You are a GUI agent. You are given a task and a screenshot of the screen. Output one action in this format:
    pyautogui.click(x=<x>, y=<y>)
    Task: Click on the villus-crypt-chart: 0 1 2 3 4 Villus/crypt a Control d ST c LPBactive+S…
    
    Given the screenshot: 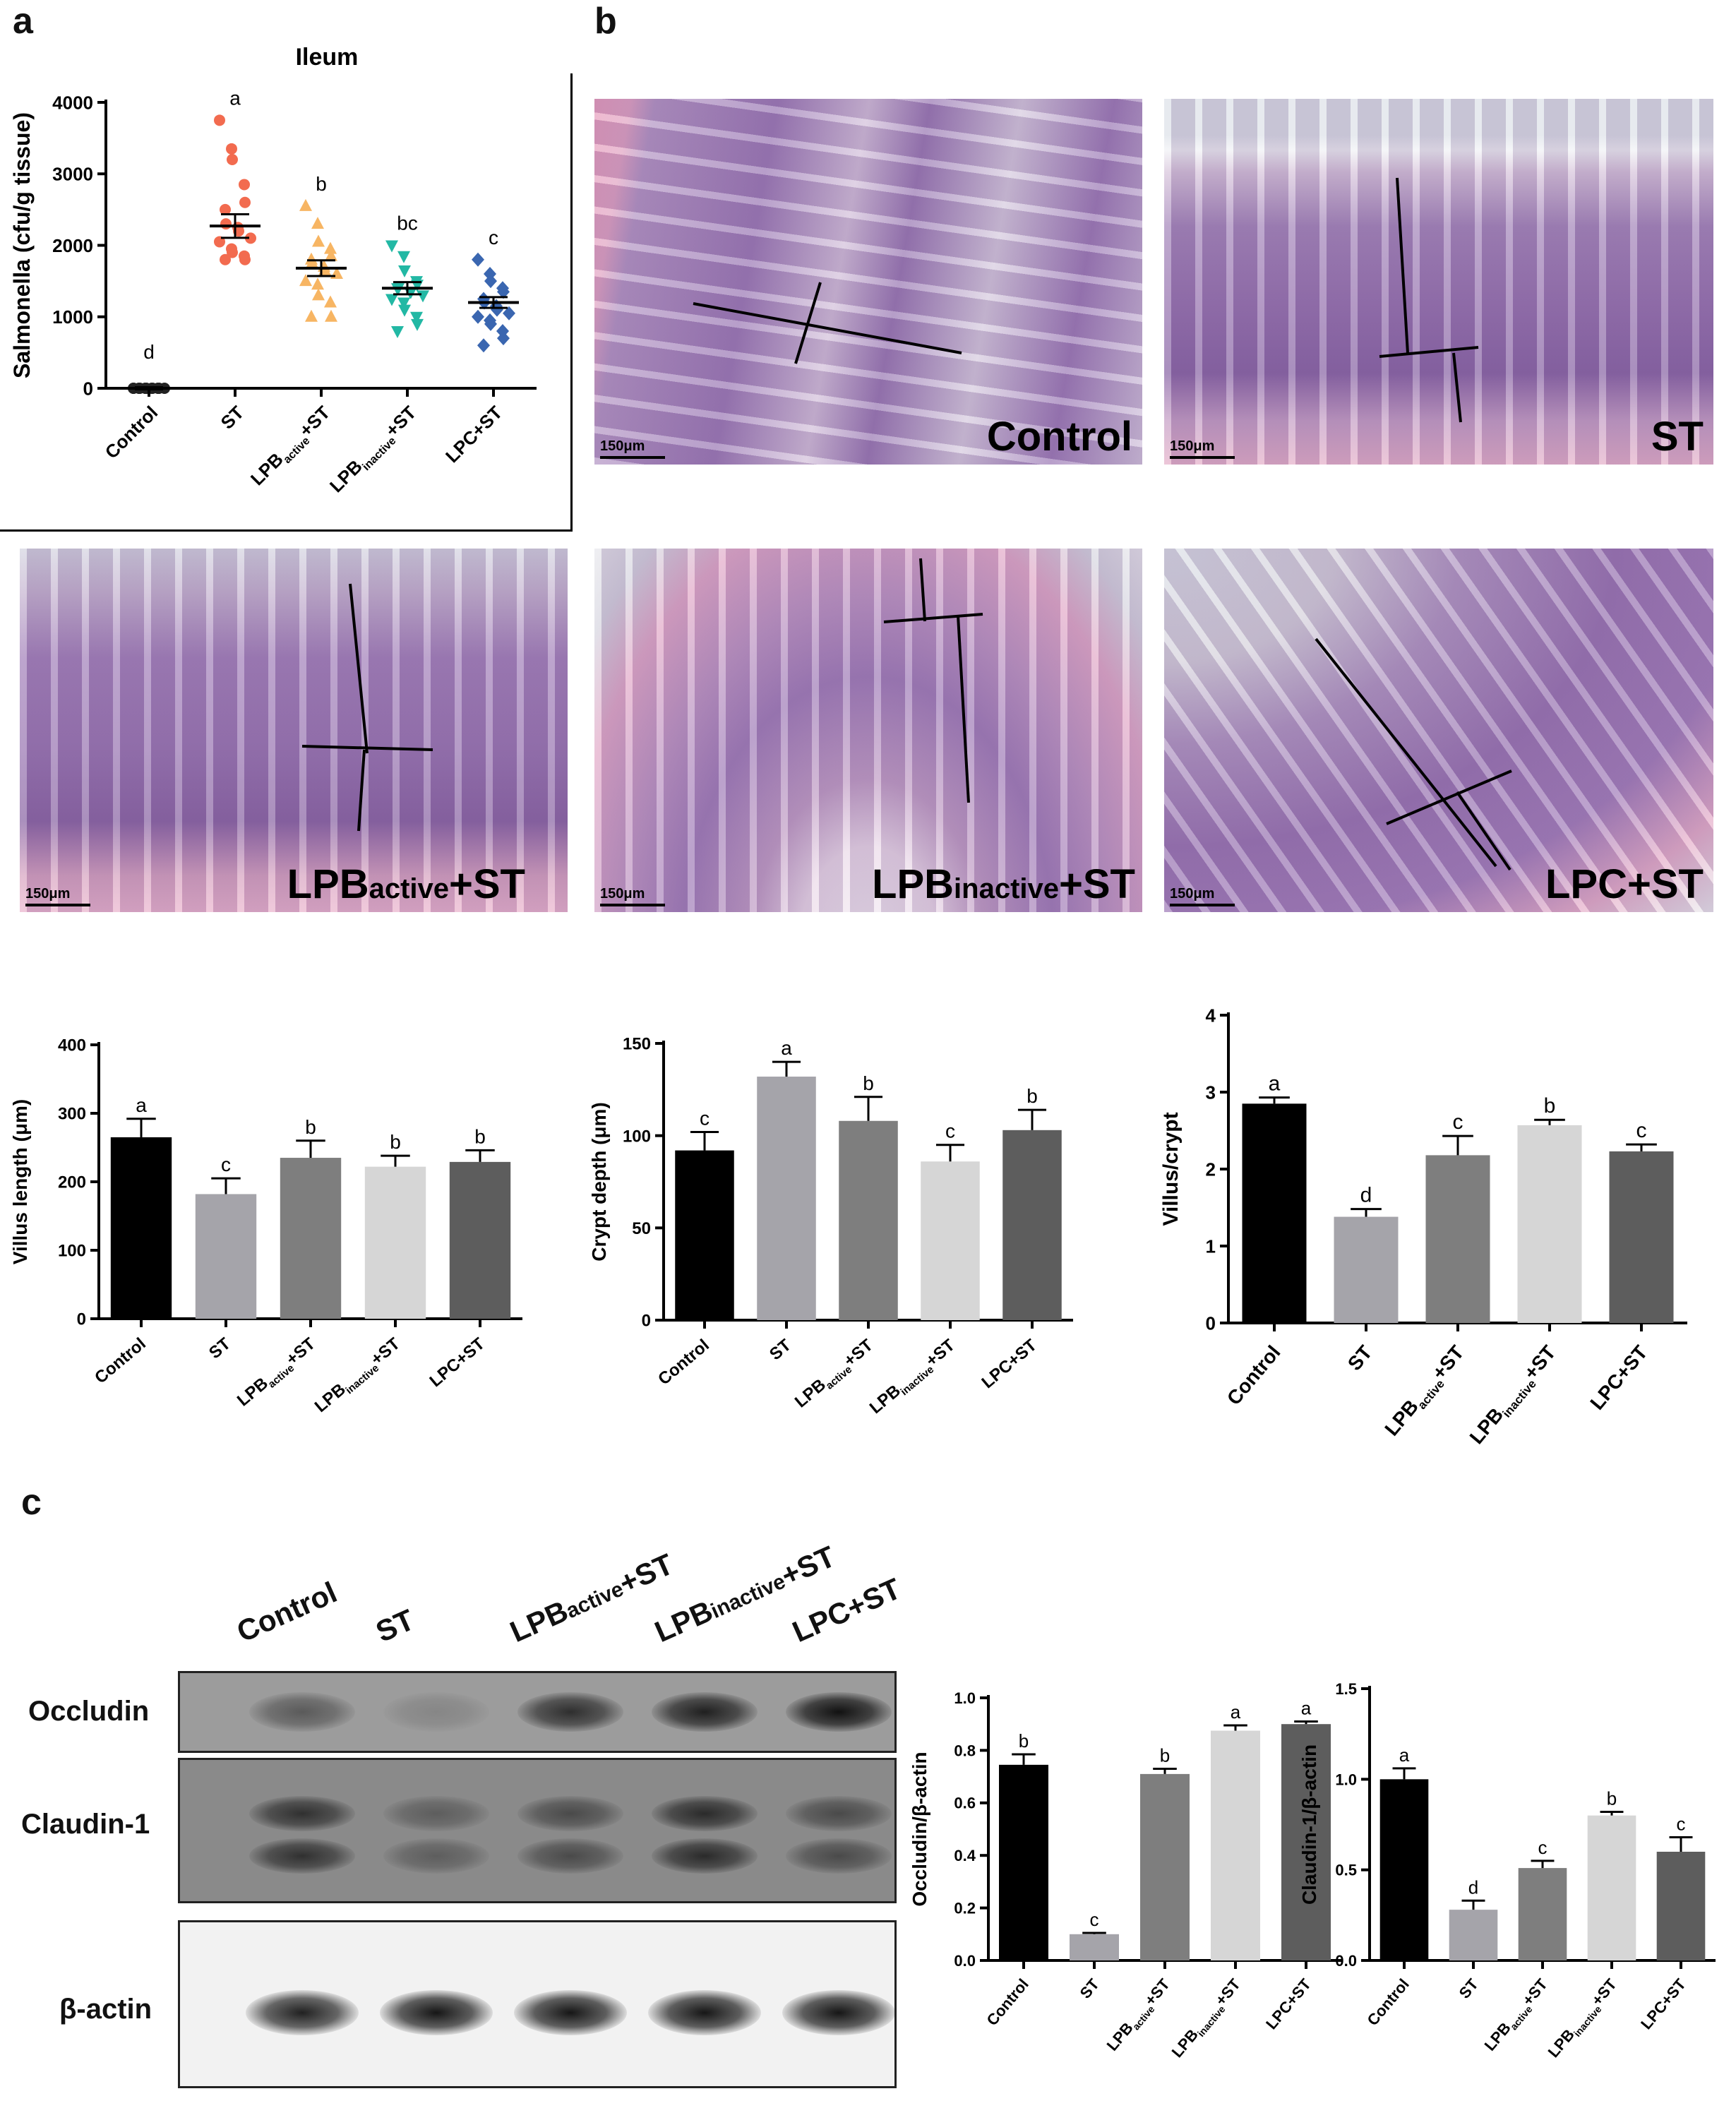 What is the action you would take?
    pyautogui.click(x=1423, y=1226)
    